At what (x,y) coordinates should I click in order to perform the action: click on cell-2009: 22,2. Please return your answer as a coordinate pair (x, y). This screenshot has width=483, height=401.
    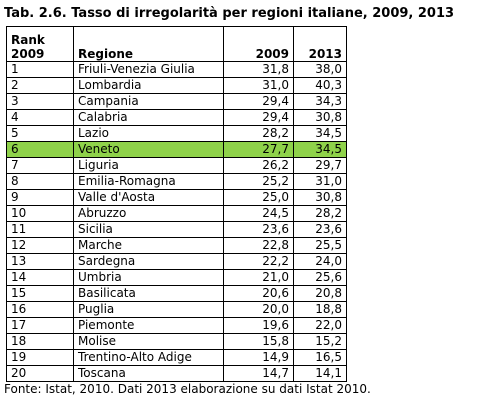
    Looking at the image, I should click on (258, 261).